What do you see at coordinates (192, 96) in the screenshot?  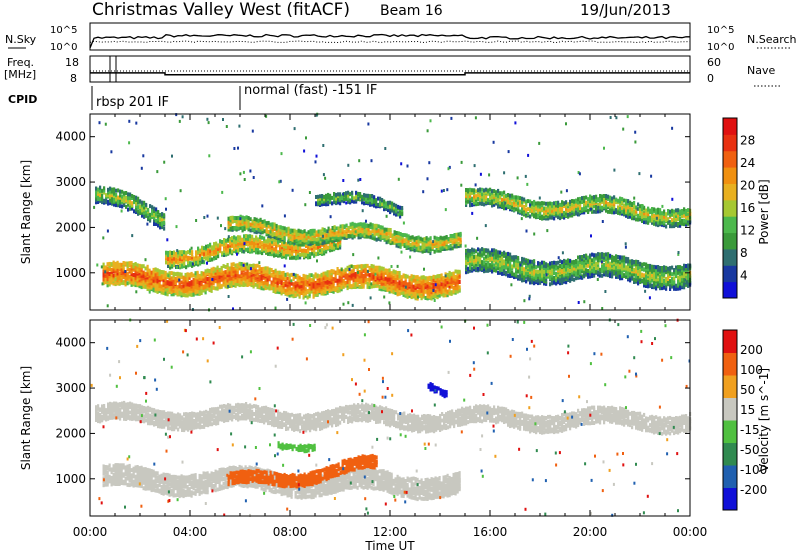 I see `cpid-panel: CPID rbsp 201 IF normal (fast) -151 IF` at bounding box center [192, 96].